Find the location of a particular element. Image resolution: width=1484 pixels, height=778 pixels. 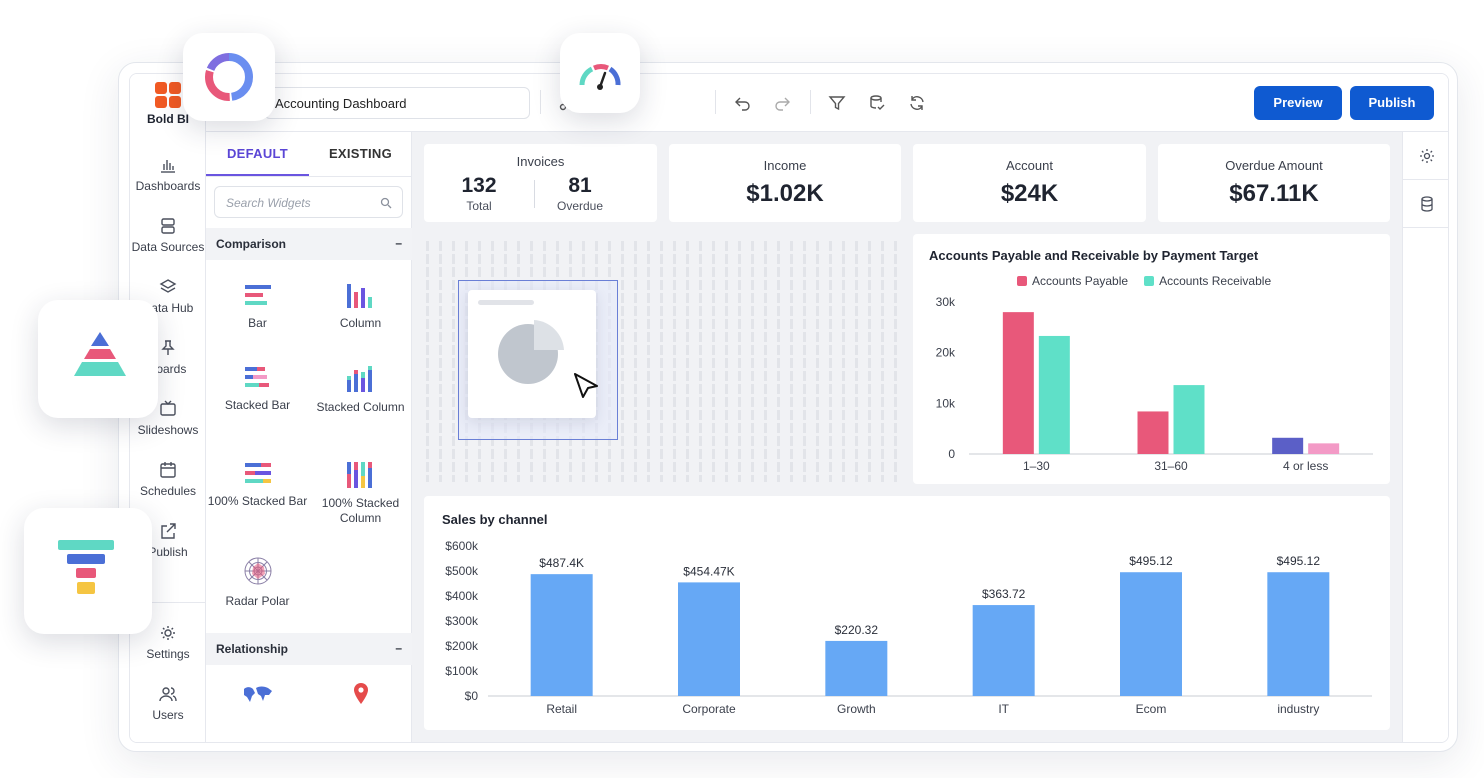

section-relationship: Relationship – is located at coordinates (309, 649).